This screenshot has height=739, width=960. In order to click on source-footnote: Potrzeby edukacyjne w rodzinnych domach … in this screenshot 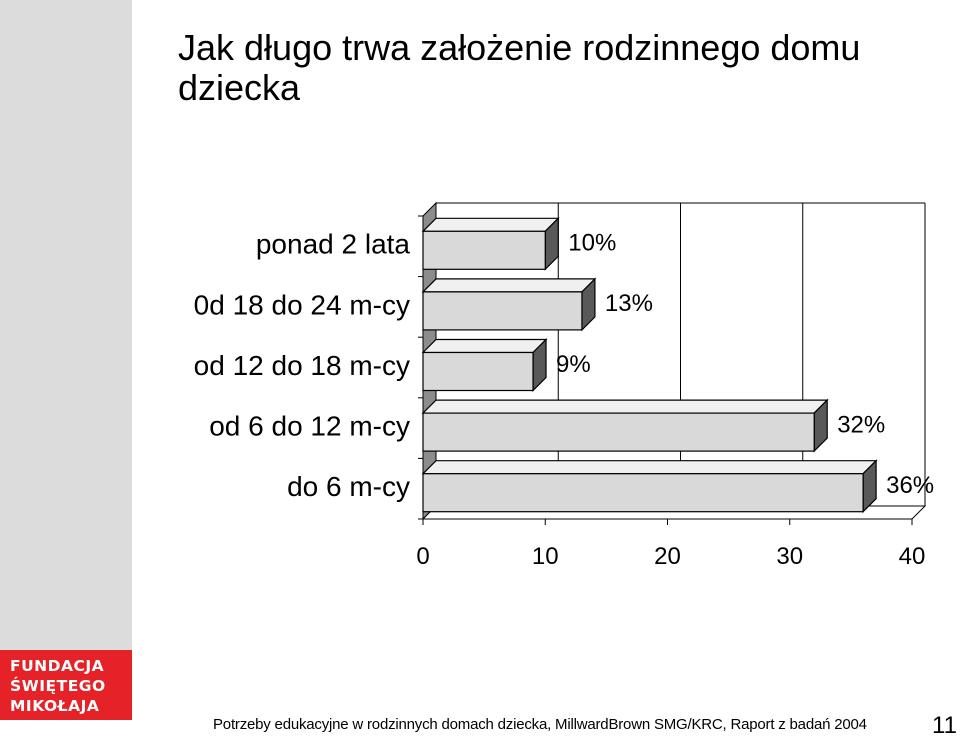, I will do `click(540, 724)`.